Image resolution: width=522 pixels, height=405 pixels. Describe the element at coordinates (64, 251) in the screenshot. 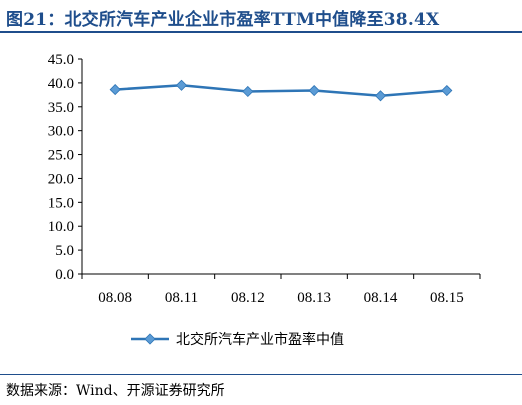

I see `y-tick-label: 5.0` at that location.